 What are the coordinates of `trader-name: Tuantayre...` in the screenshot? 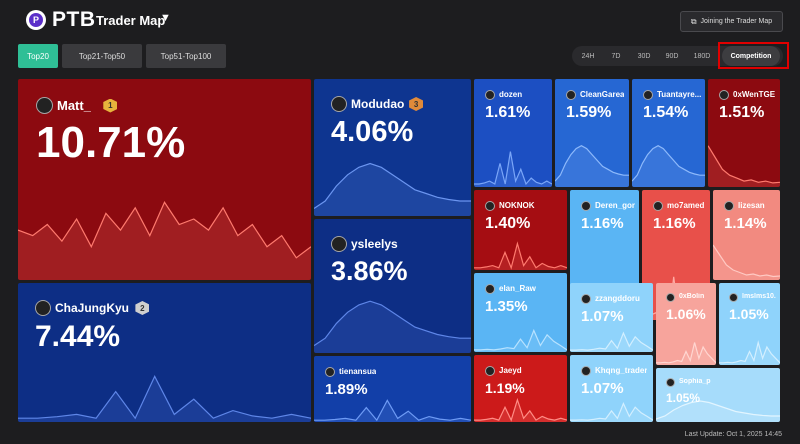 It's located at (679, 94).